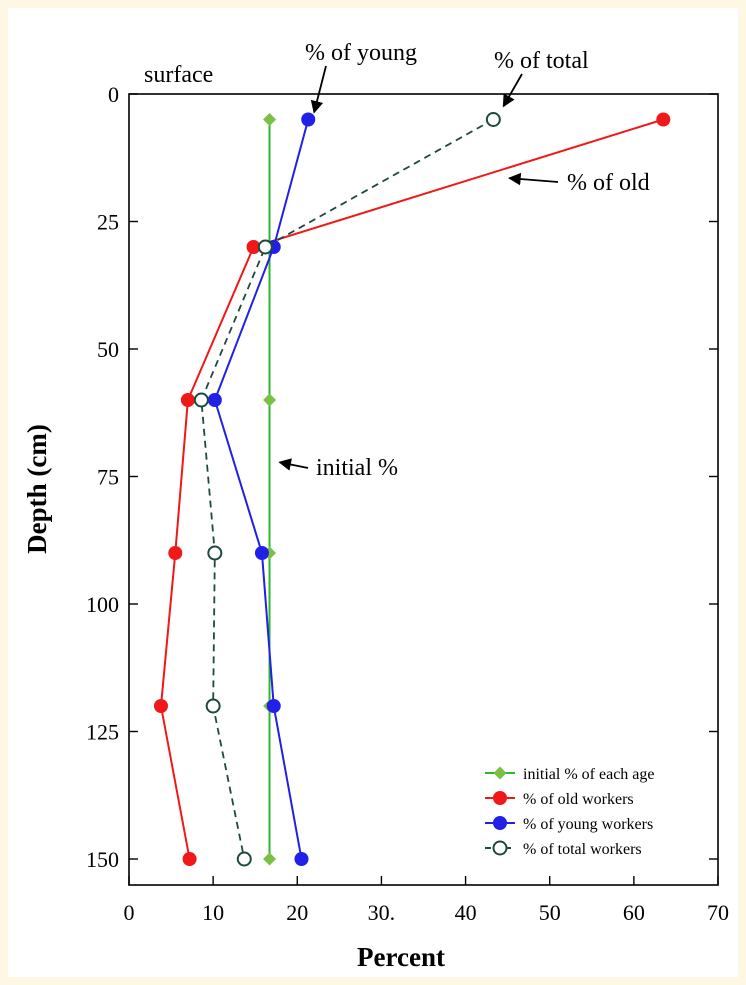  Describe the element at coordinates (718, 912) in the screenshot. I see `x-tick-label: 70` at that location.